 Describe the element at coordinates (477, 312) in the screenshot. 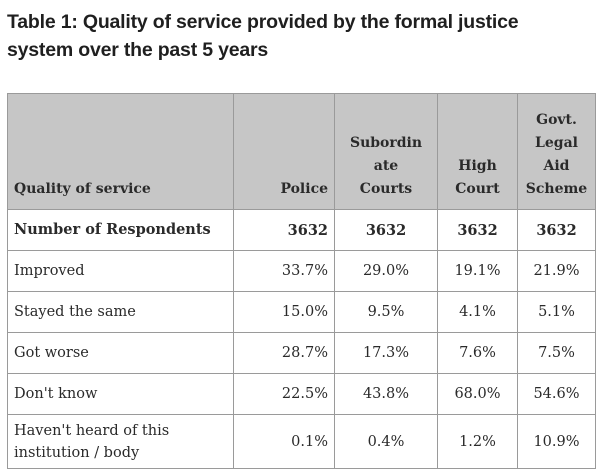

I see `cell-high-court: 4.1%` at that location.